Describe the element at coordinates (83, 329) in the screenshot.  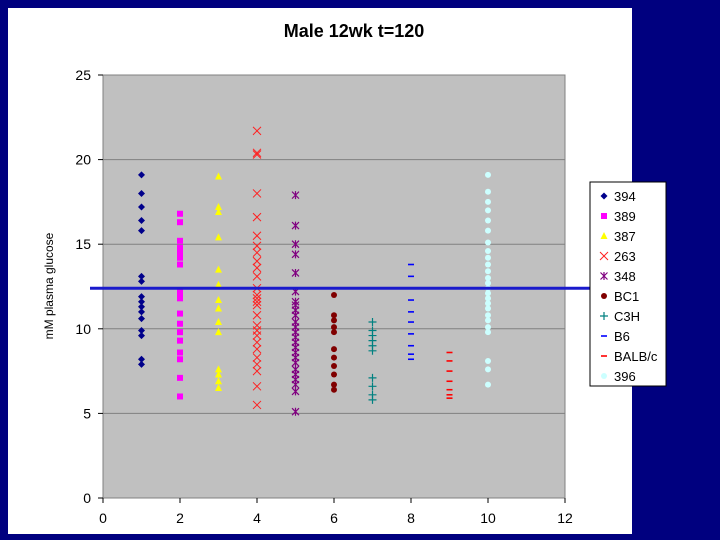
I see `y-tick-label: 10` at that location.